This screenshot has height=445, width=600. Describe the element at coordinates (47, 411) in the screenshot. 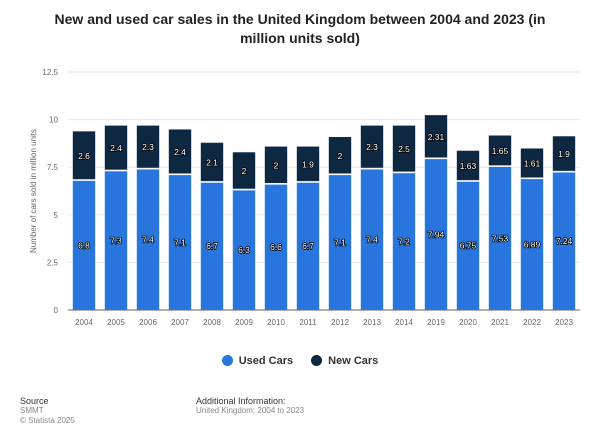

I see `source-block: Source SMMT © Statista 2025` at that location.